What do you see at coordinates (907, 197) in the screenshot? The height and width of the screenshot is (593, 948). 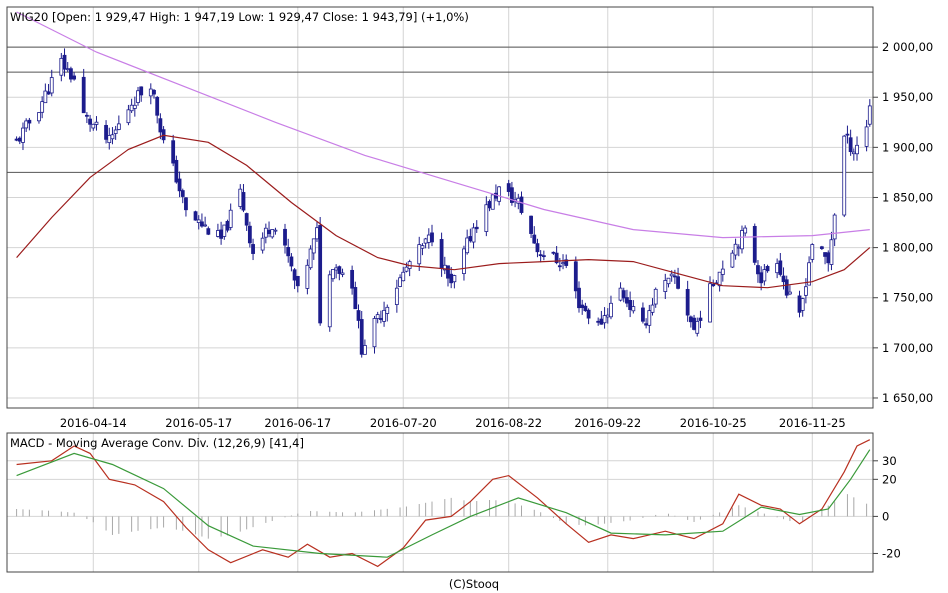 I see `price-y-tick-label: 1 850,00` at bounding box center [907, 197].